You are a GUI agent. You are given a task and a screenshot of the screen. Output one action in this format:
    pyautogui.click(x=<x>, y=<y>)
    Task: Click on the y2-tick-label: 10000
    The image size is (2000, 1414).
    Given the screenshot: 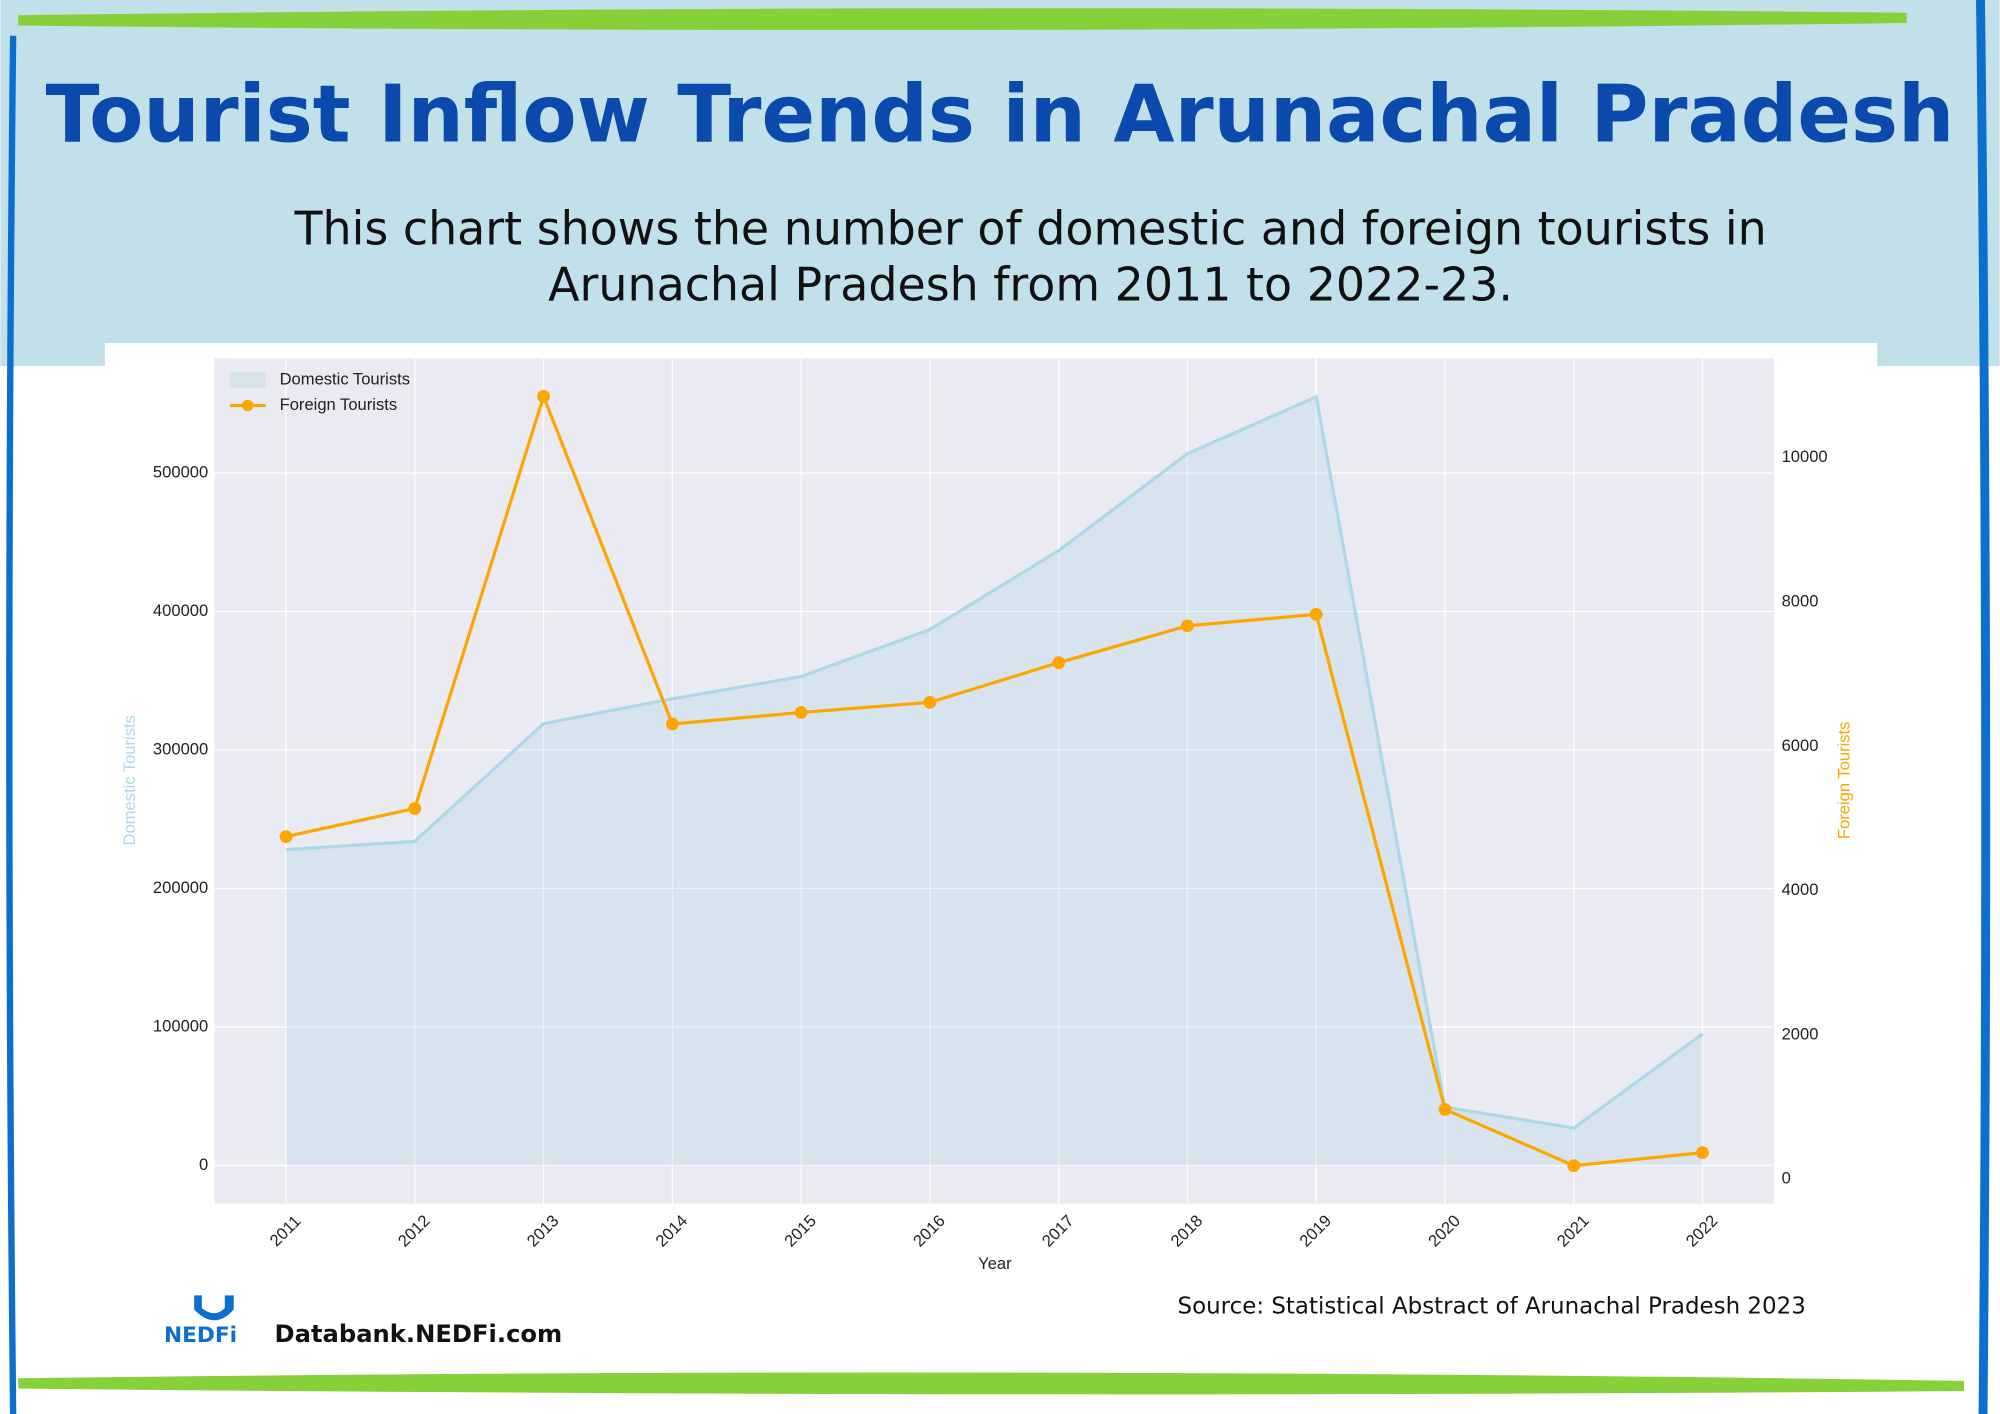 What is the action you would take?
    pyautogui.click(x=1805, y=456)
    